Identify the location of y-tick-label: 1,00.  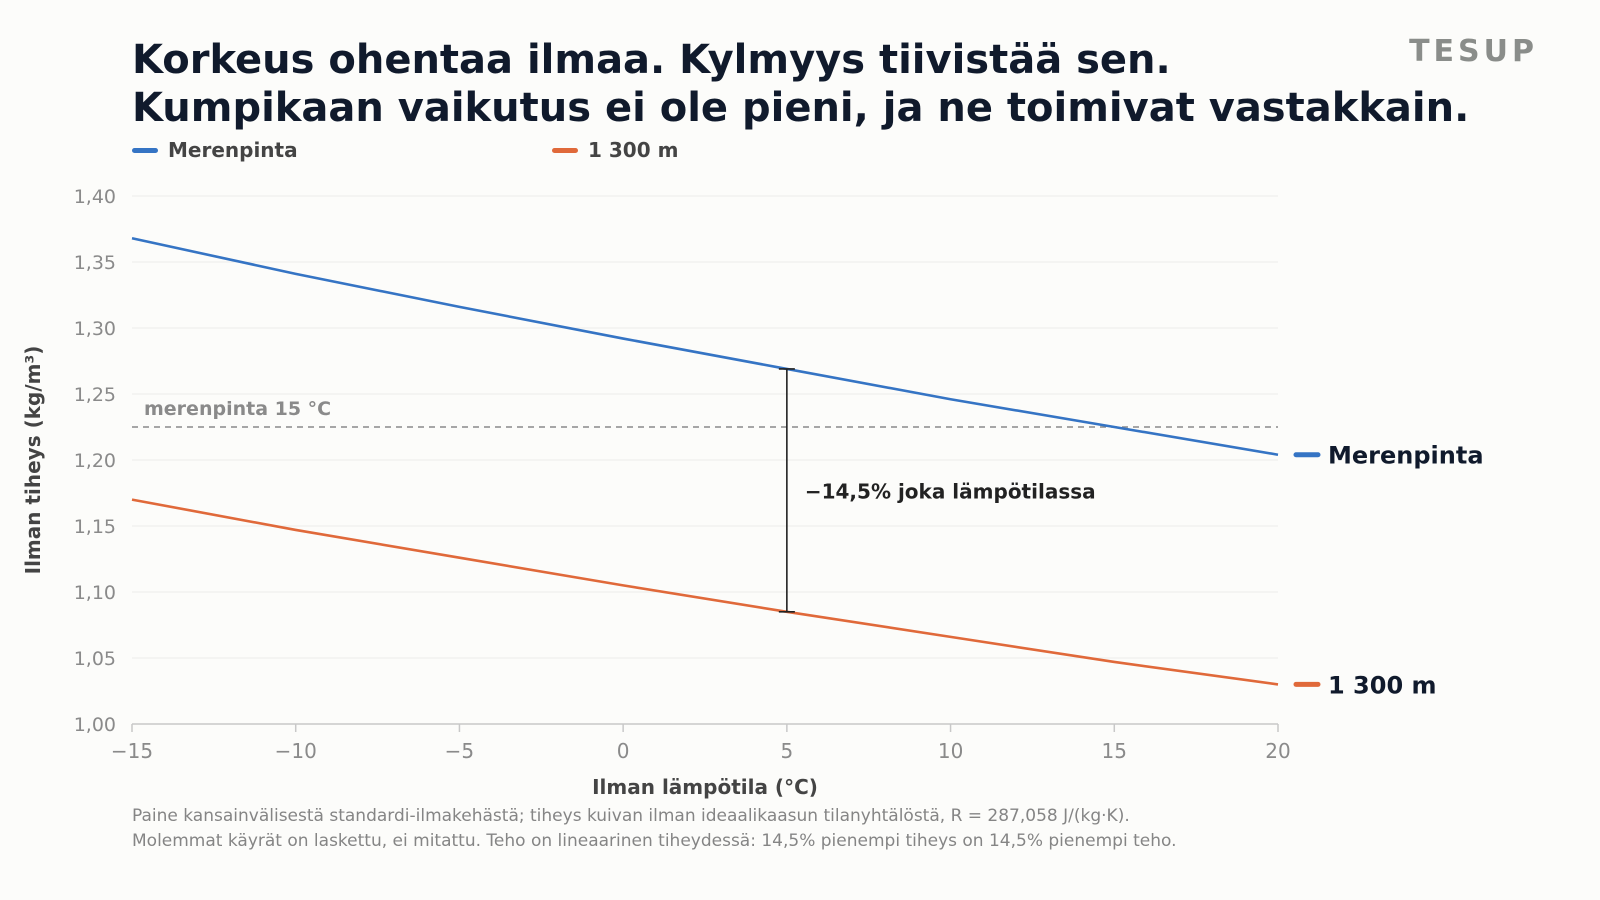
(95, 725).